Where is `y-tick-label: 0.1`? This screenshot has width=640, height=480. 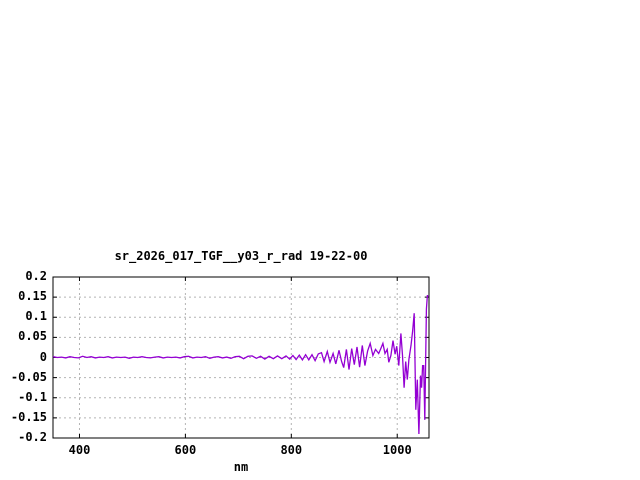
y-tick-label: 0.1 is located at coordinates (36, 316).